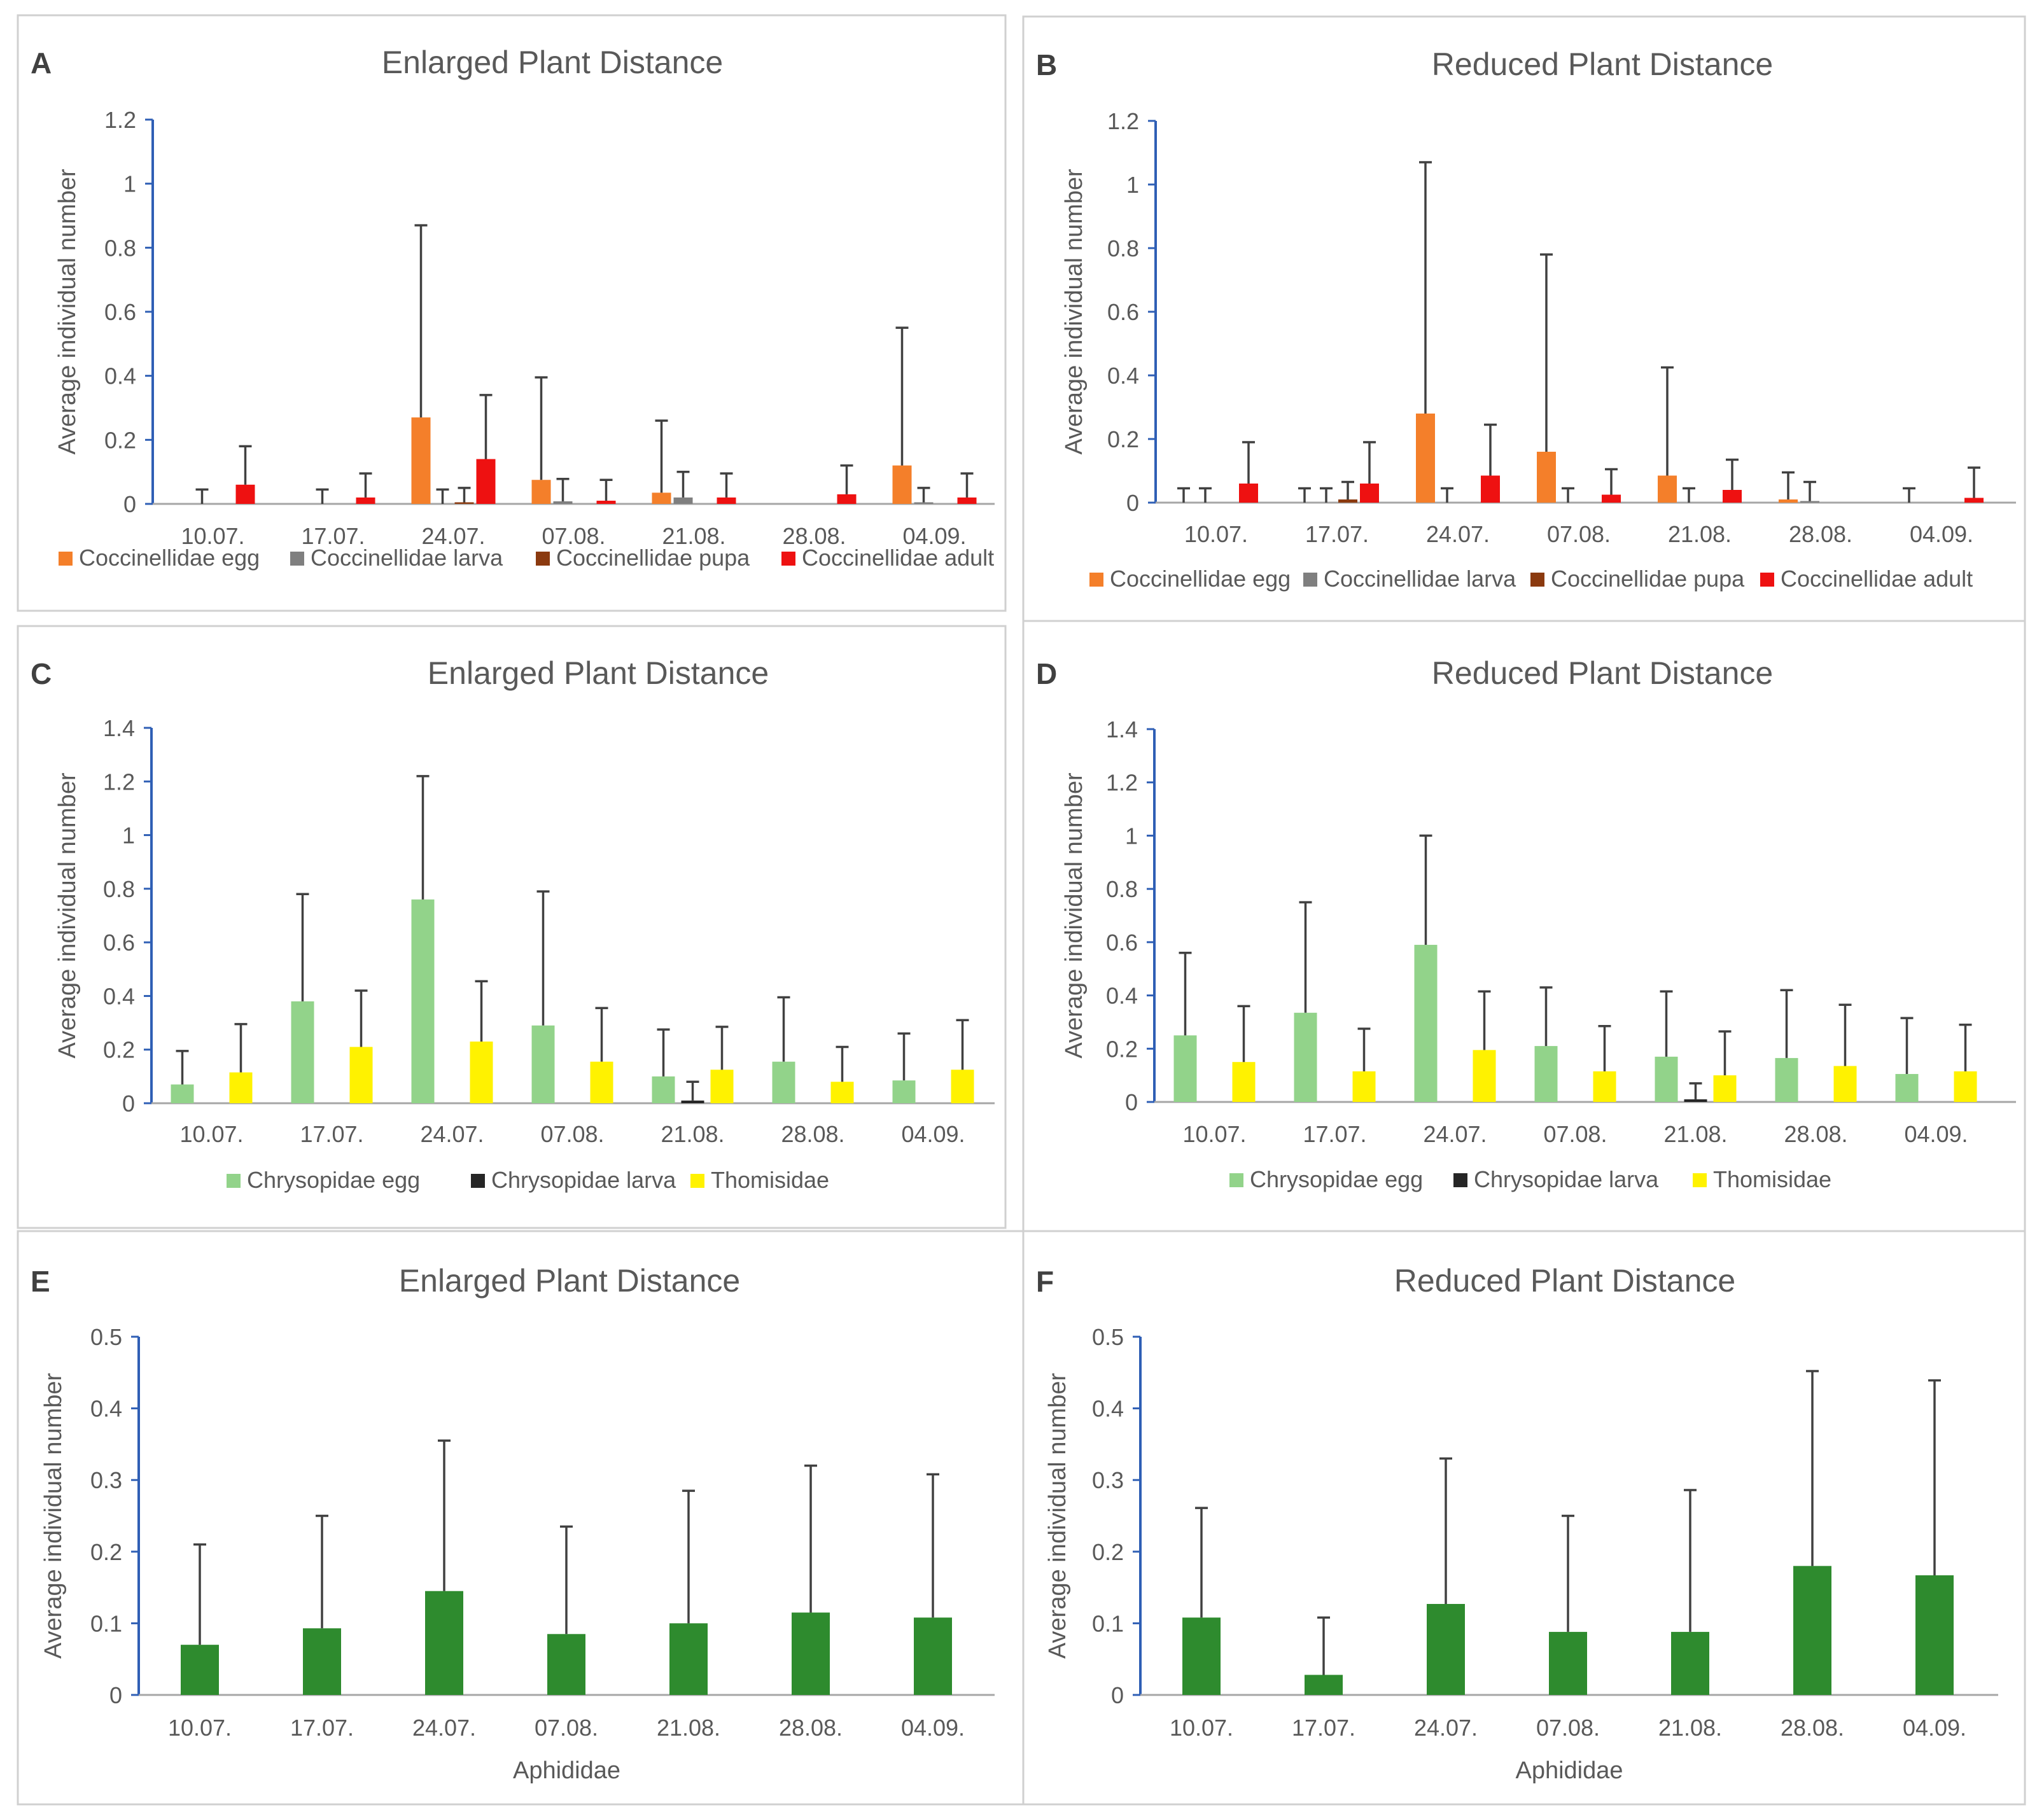 This screenshot has width=2044, height=1819. Describe the element at coordinates (1046, 674) in the screenshot. I see `panel-letter: D` at that location.